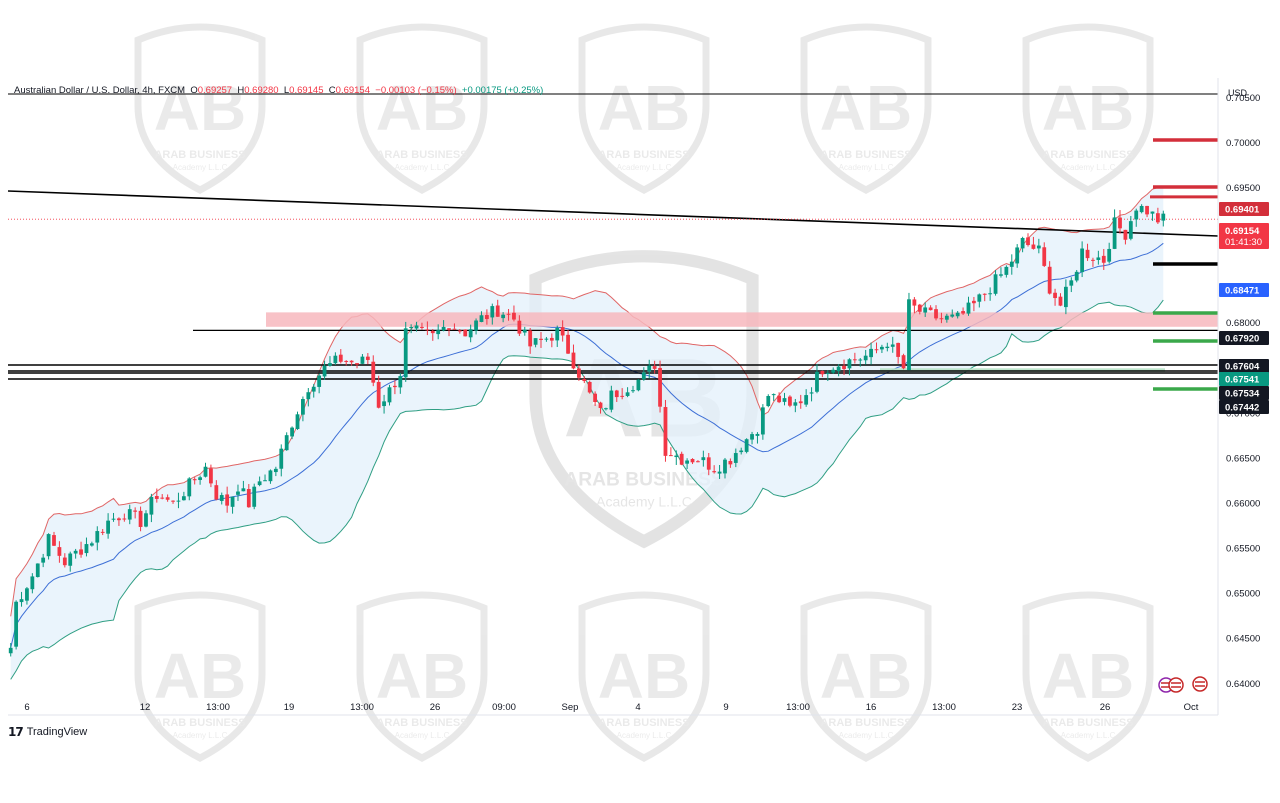  I want to click on badge-support-5: 0.67442, so click(1242, 408).